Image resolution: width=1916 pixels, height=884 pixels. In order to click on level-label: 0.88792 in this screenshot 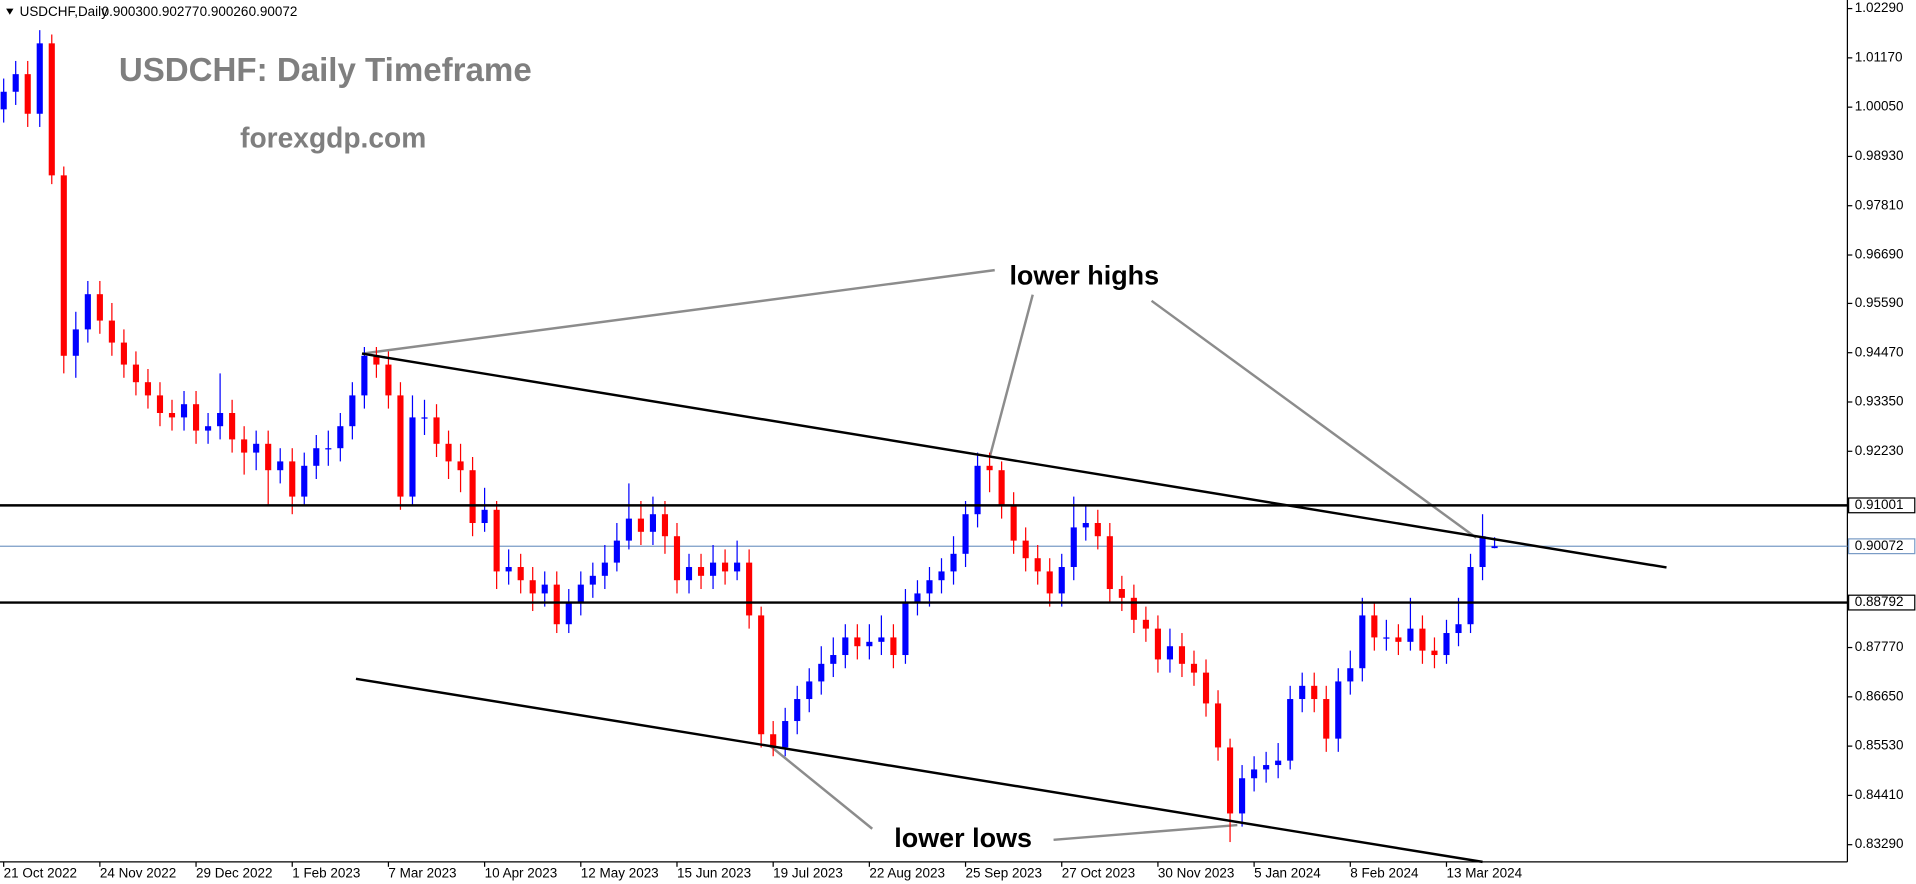, I will do `click(1879, 601)`.